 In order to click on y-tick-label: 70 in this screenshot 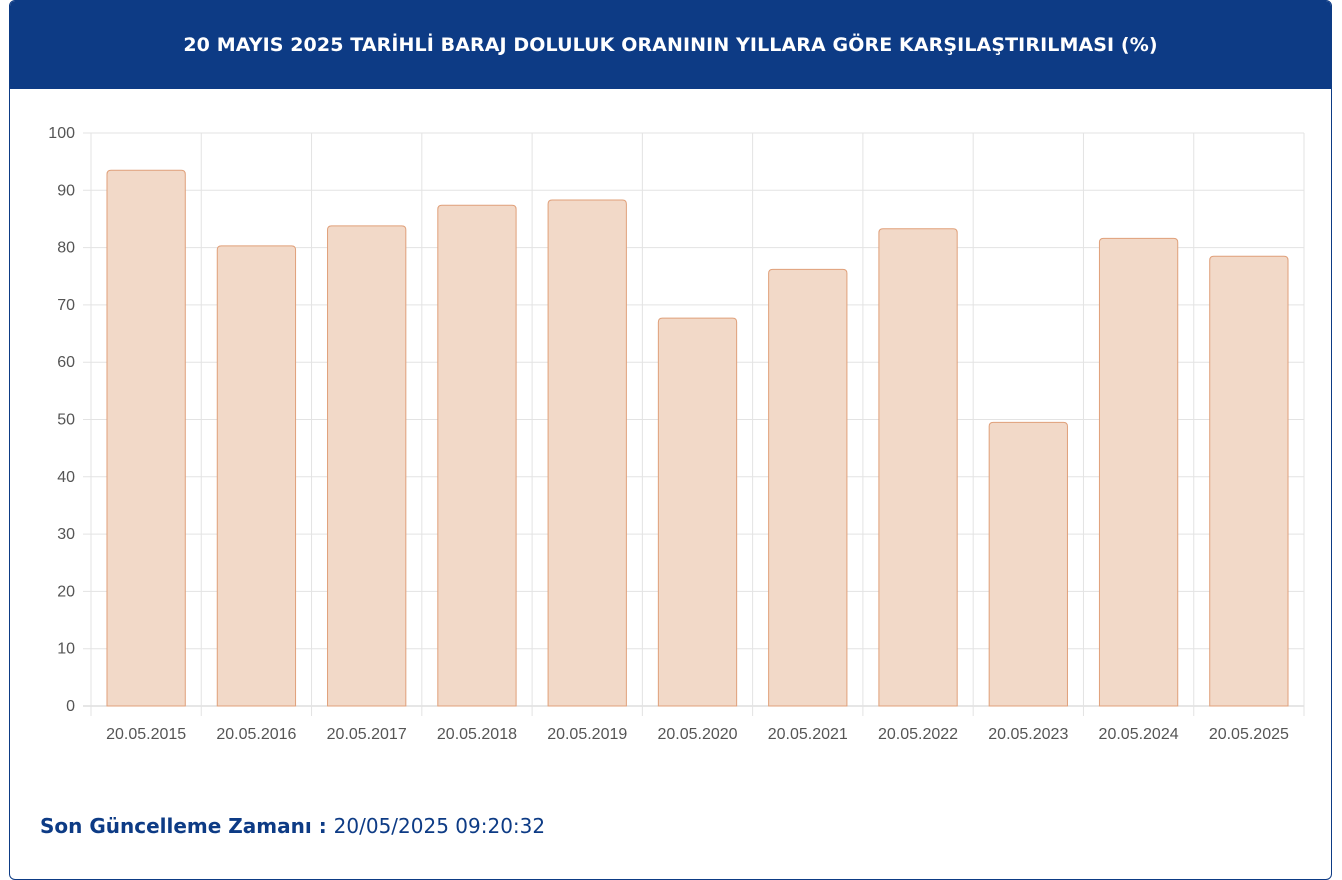, I will do `click(66, 305)`.